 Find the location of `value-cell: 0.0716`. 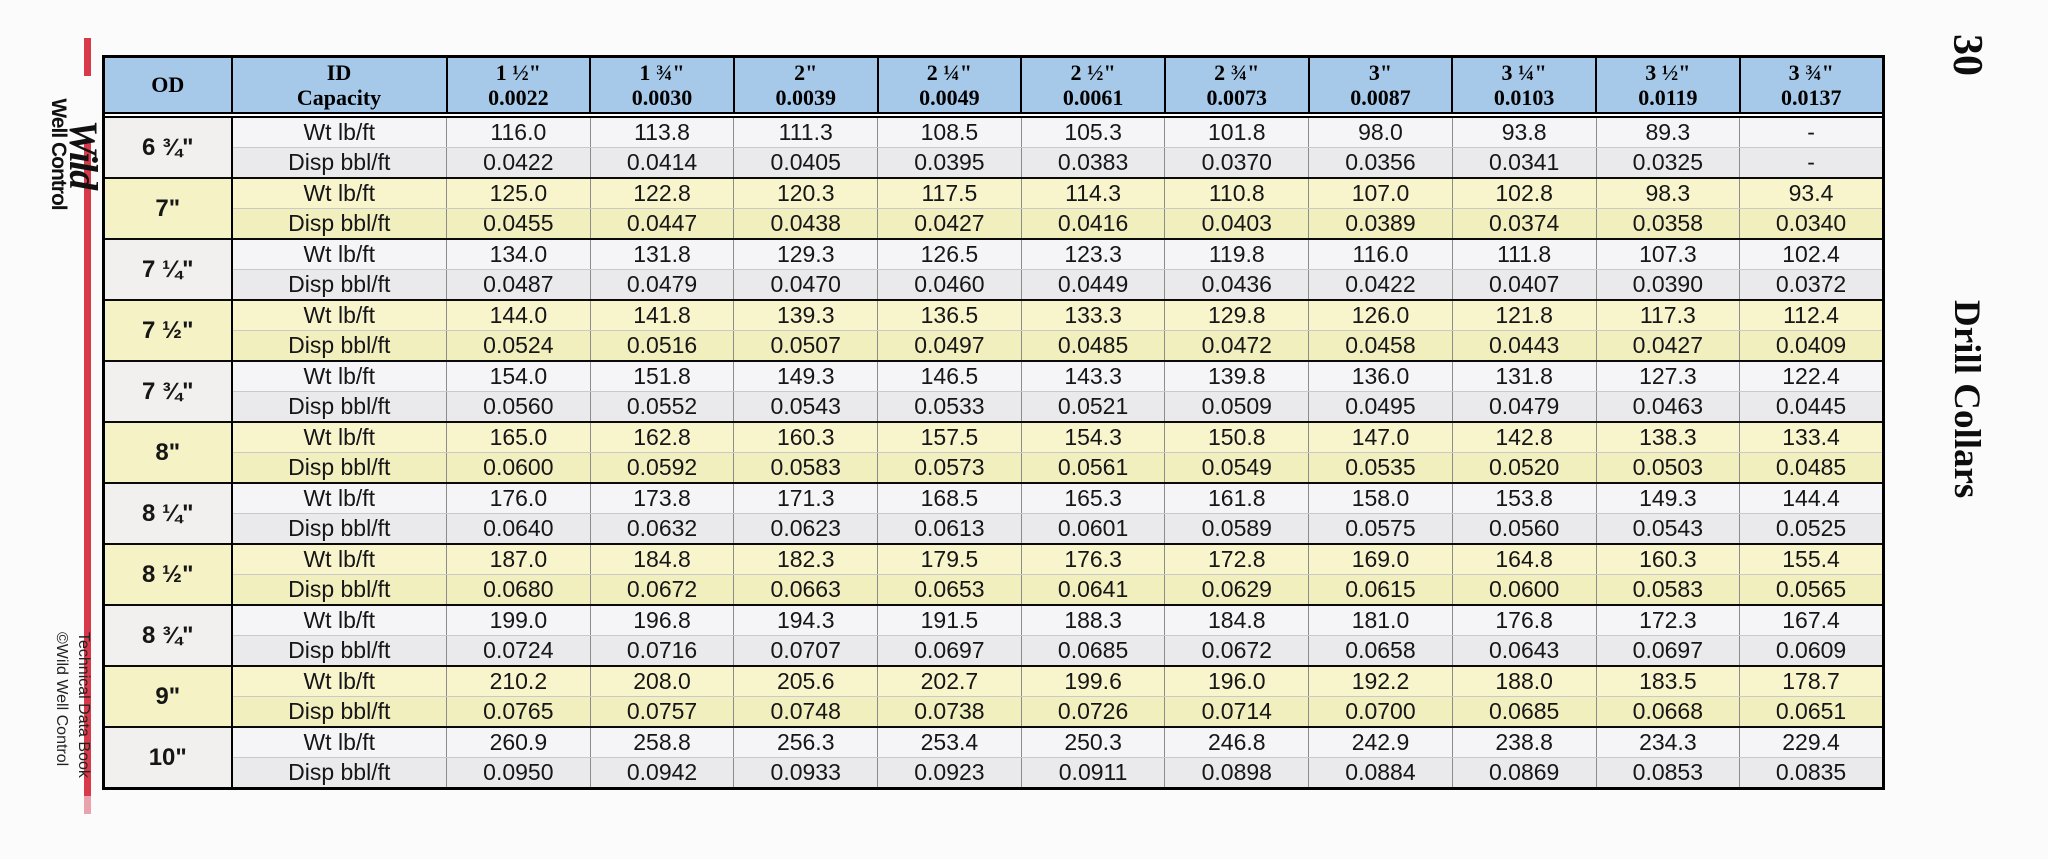

value-cell: 0.0716 is located at coordinates (662, 651).